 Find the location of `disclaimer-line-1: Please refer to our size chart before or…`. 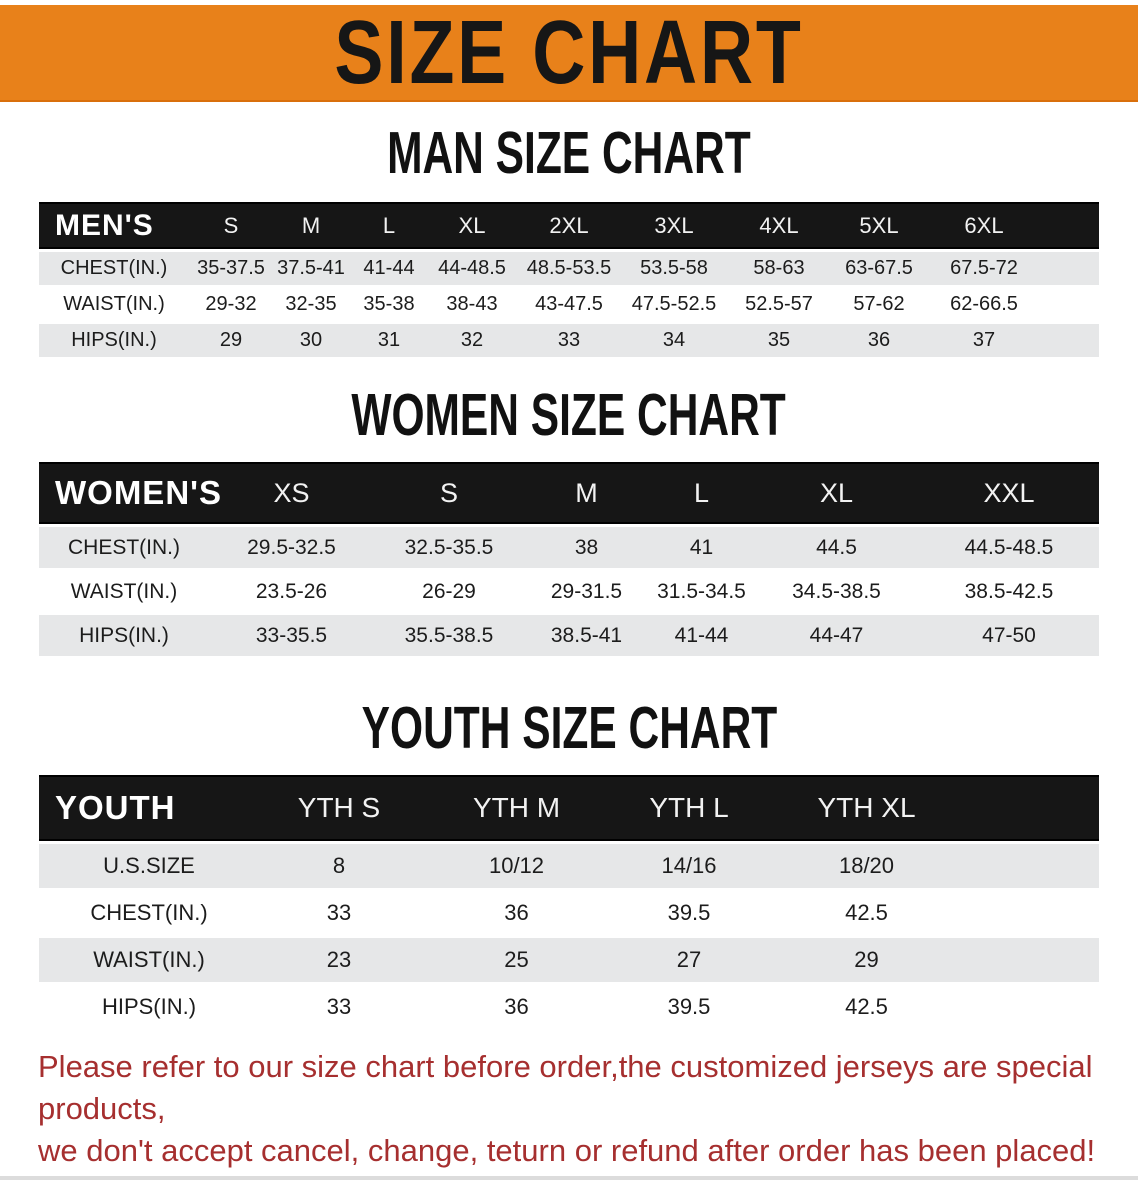

disclaimer-line-1: Please refer to our size chart before or… is located at coordinates (565, 1087).